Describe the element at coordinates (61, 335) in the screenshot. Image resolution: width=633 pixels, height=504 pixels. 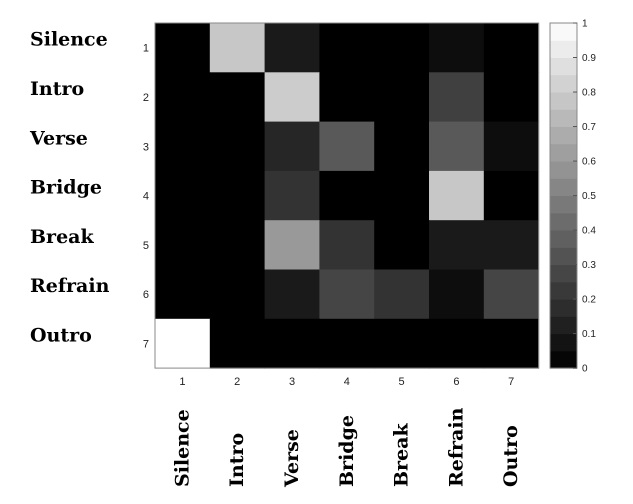
I see `row-label-outro: Outro` at that location.